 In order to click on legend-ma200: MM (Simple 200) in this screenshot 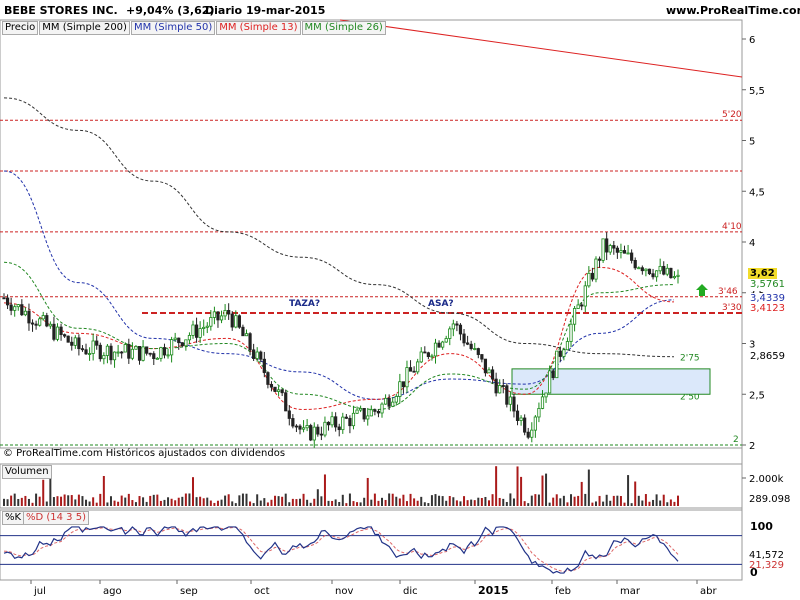, I will do `click(84, 28)`.